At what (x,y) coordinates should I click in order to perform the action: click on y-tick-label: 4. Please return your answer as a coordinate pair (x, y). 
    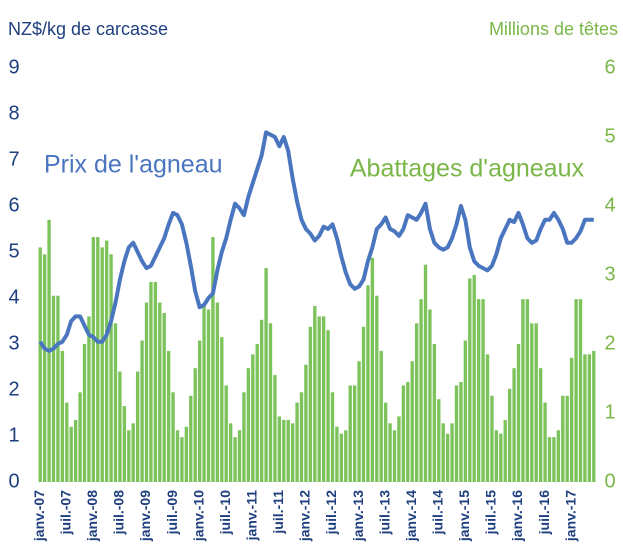
    Looking at the image, I should click on (13, 297).